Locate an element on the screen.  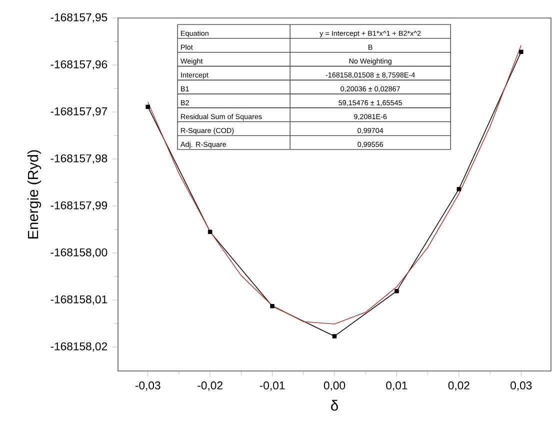
x-tick-label: 0,03 is located at coordinates (521, 386).